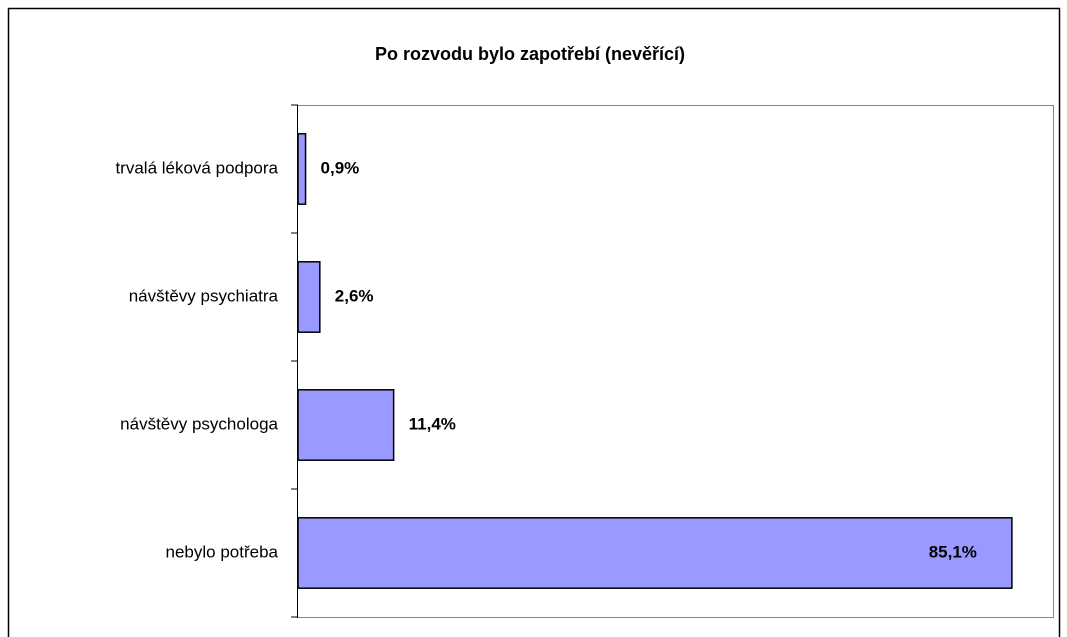 The image size is (1067, 637). I want to click on data-label: 85,1%, so click(953, 551).